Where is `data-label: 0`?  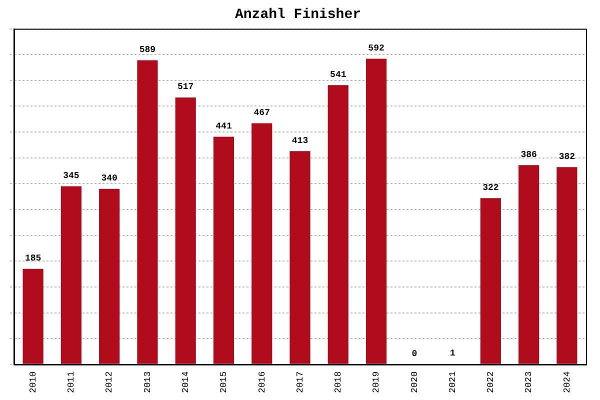
data-label: 0 is located at coordinates (415, 354).